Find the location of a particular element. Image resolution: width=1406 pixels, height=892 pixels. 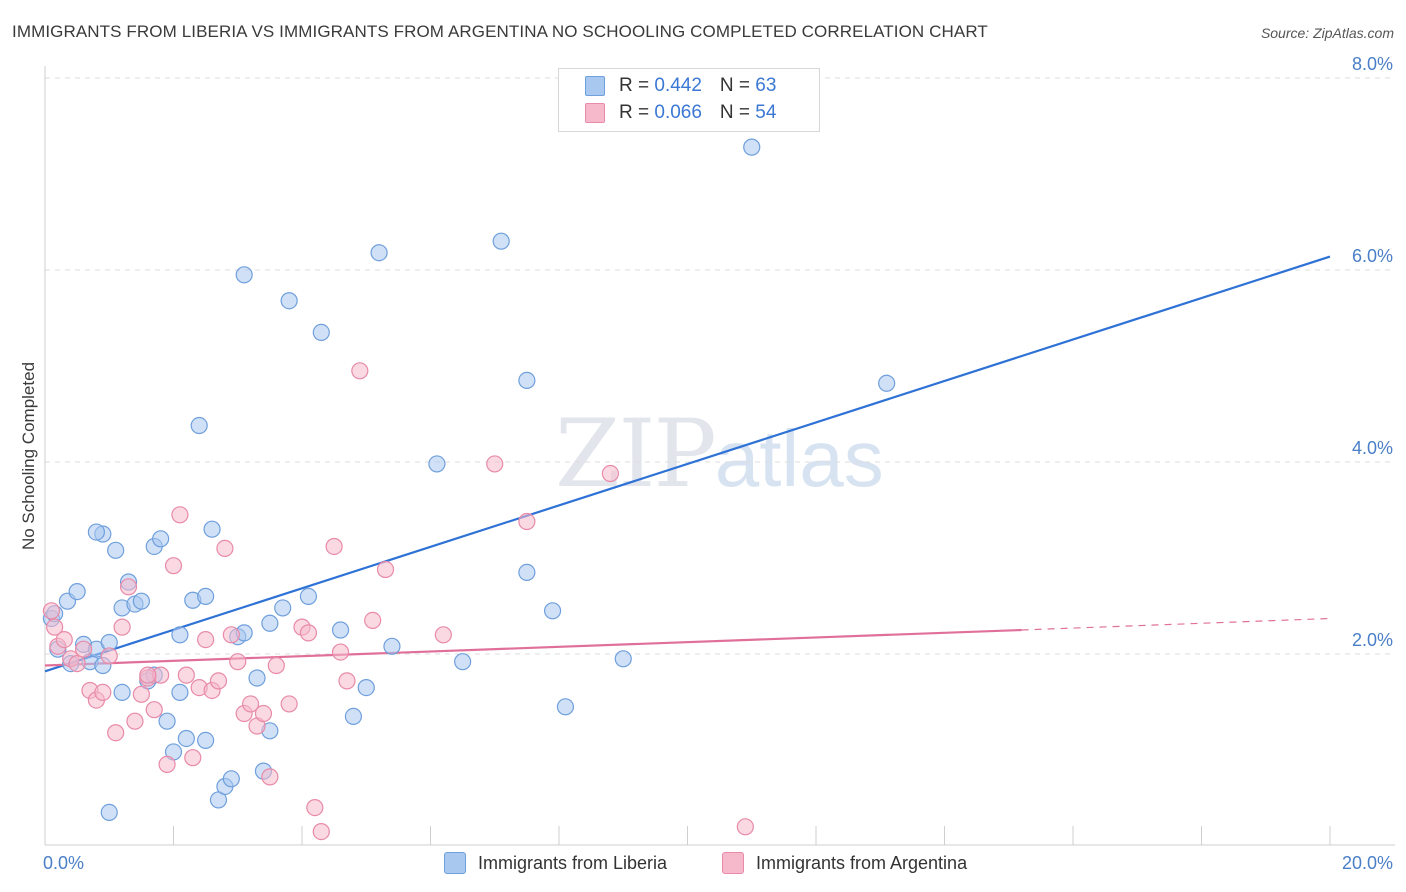

y-tick-label: 8.0% is located at coordinates (1372, 64).